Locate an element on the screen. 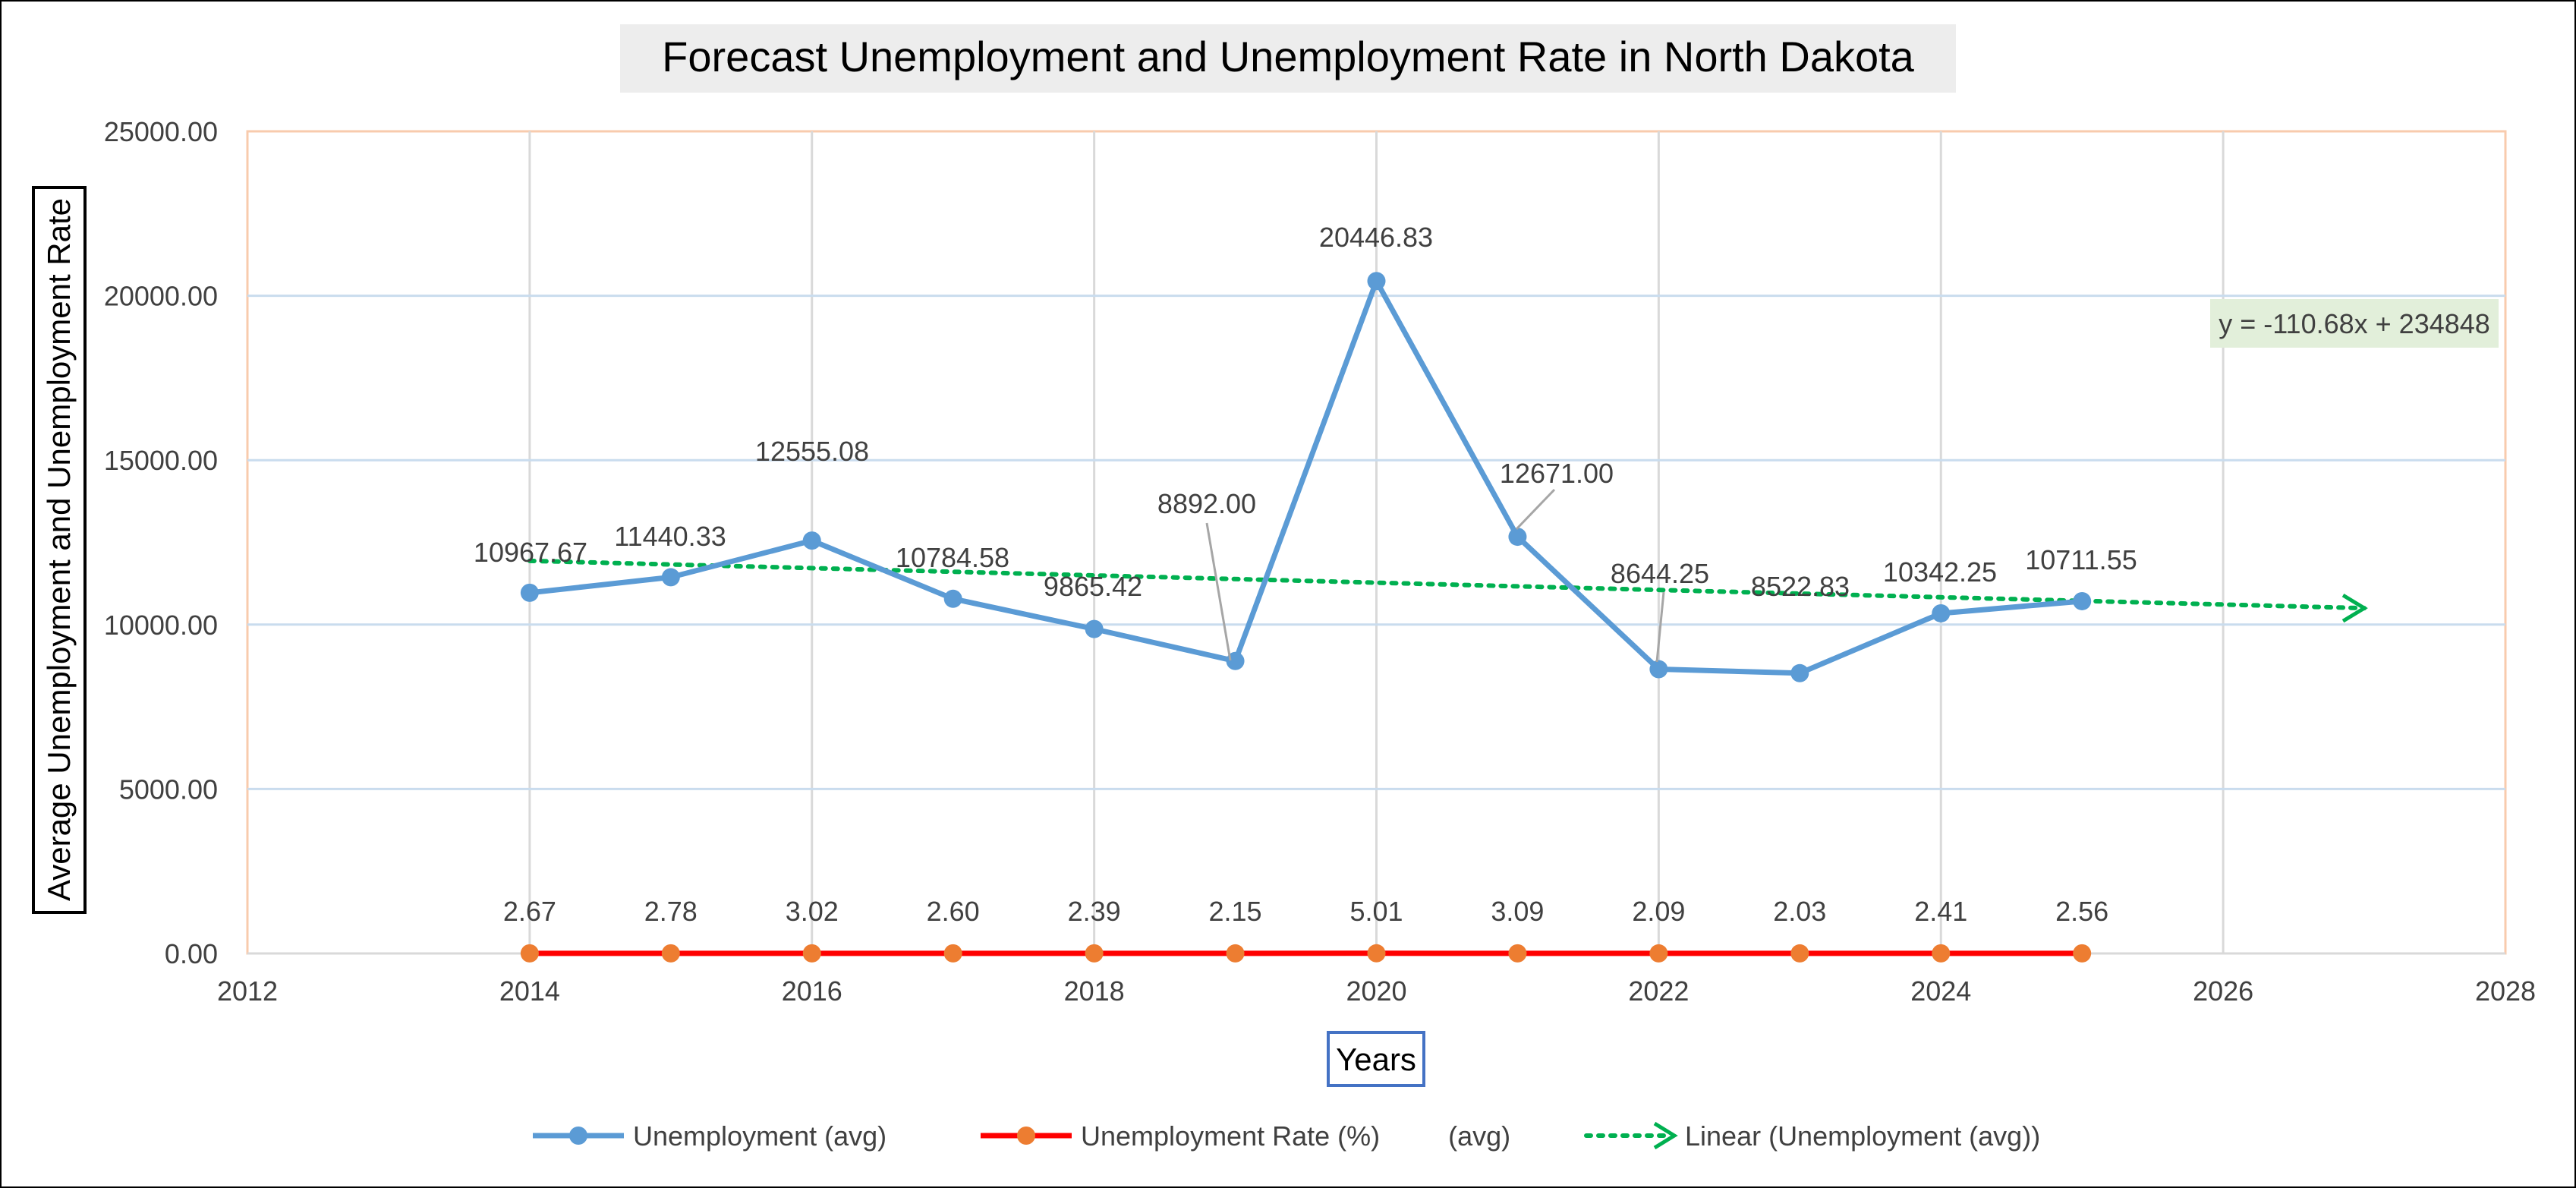 Image resolution: width=2576 pixels, height=1188 pixels. data-label-unemployment-rate: 2.09 is located at coordinates (1658, 911).